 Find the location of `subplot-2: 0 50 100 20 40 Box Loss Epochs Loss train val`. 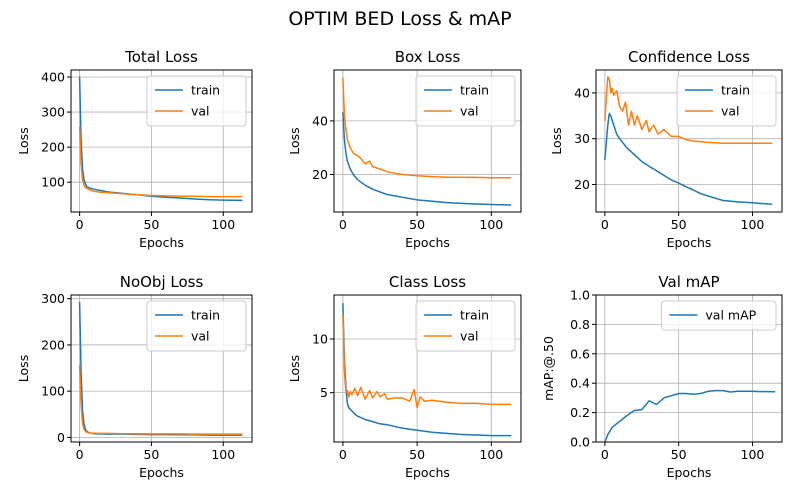

subplot-2: 0 50 100 20 40 Box Loss Epochs Loss train val is located at coordinates (404, 149).